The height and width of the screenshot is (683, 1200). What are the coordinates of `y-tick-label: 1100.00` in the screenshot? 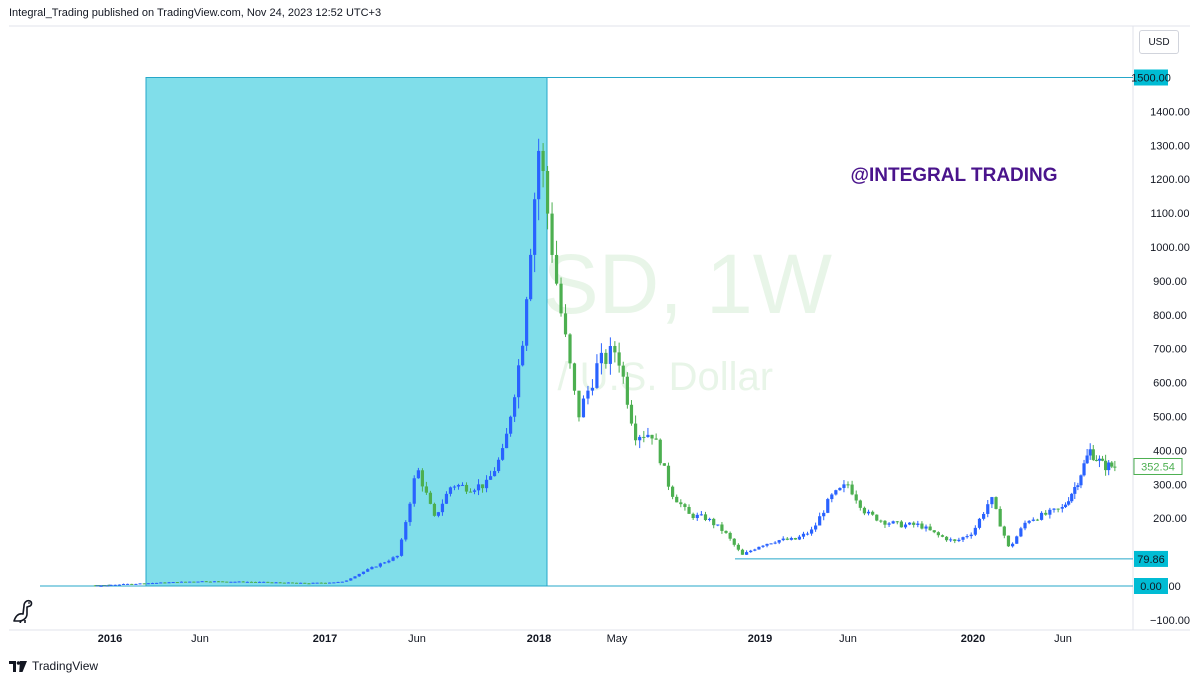 It's located at (1170, 214).